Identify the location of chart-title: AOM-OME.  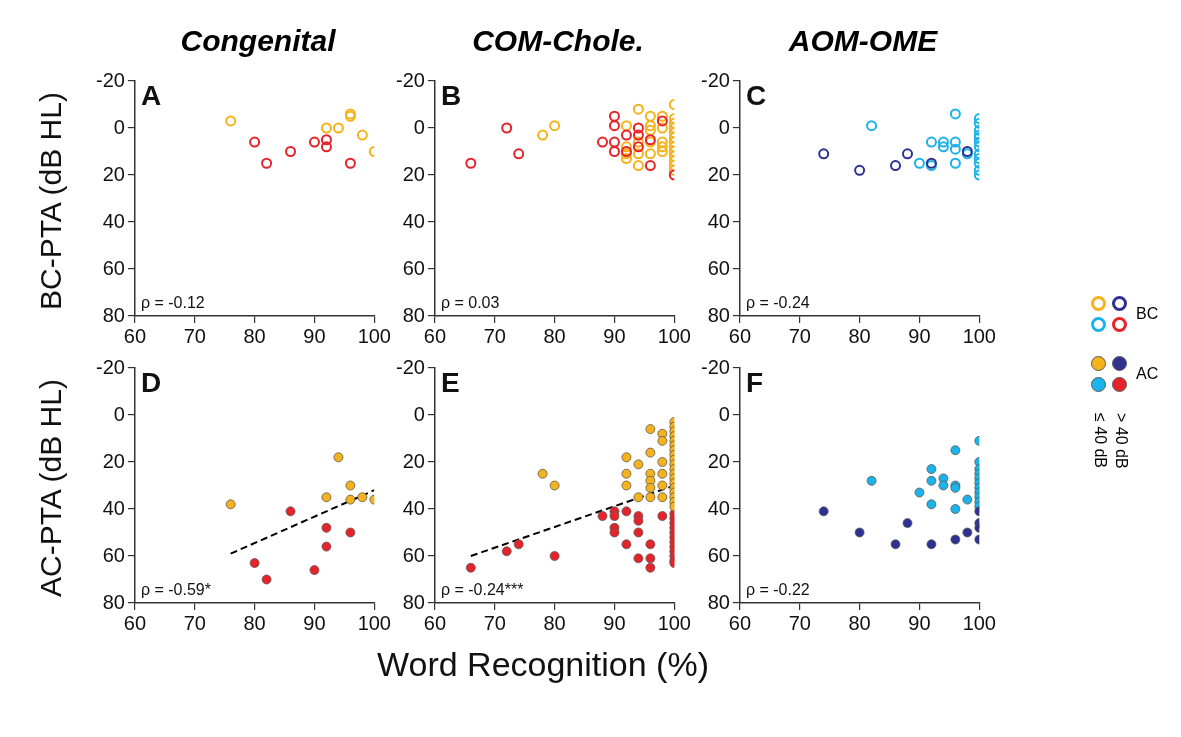
(863, 41).